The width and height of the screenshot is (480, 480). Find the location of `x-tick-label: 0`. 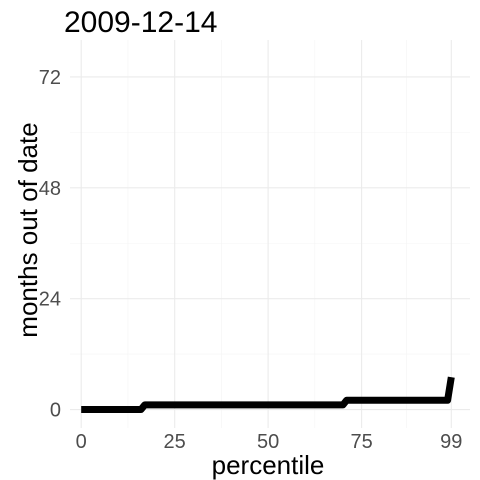

x-tick-label: 0 is located at coordinates (81, 442).